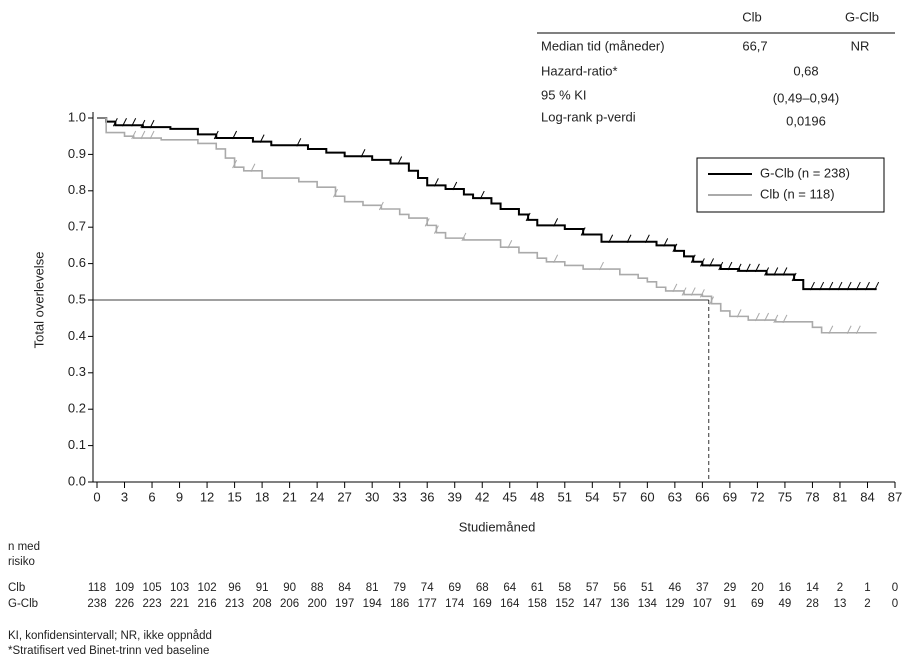  What do you see at coordinates (38, 300) in the screenshot?
I see `y-axis-label: Total overlevelse` at bounding box center [38, 300].